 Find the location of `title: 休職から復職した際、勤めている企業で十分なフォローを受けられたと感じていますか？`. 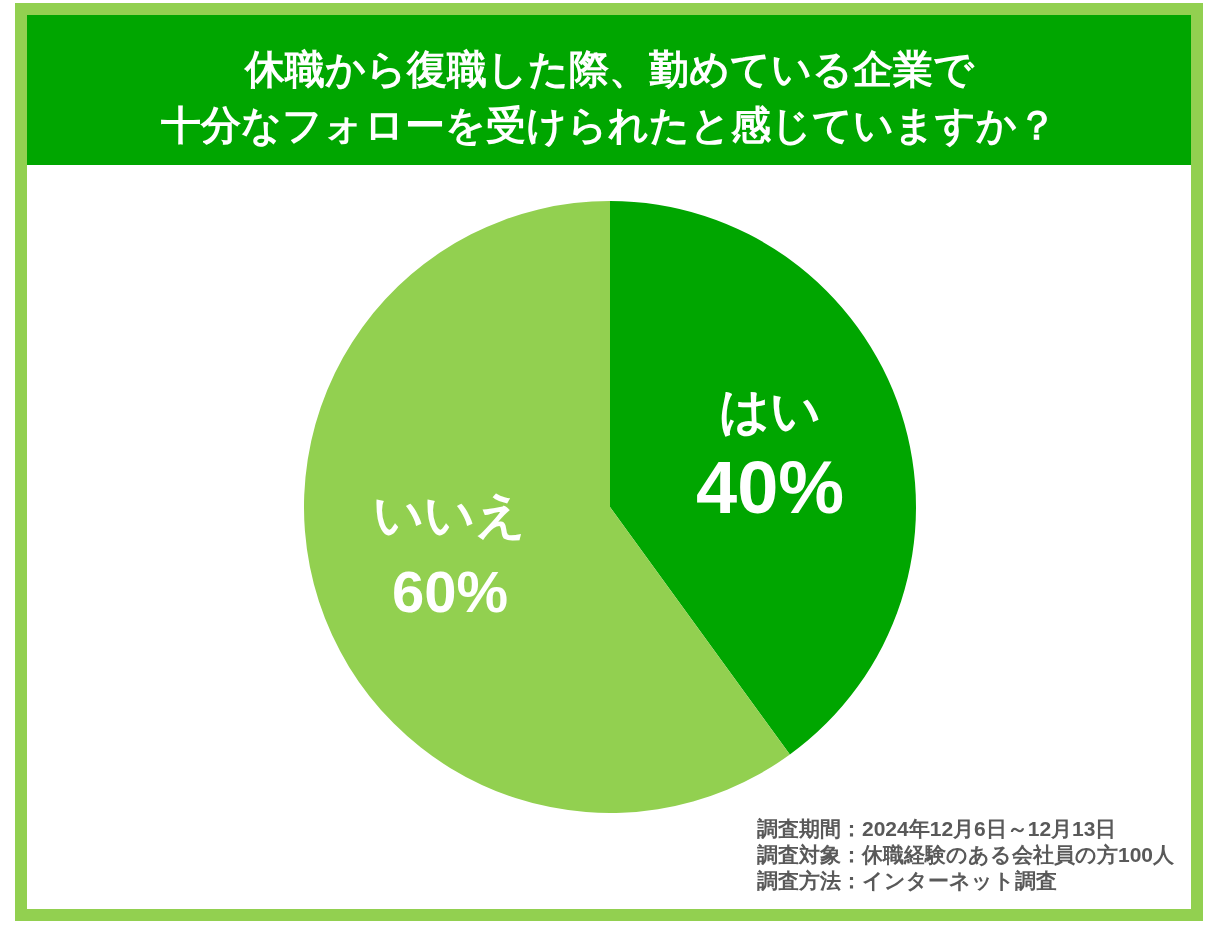

title: 休職から復職した際、勤めている企業で十分なフォローを受けられたと感じていますか？ is located at coordinates (609, 96).